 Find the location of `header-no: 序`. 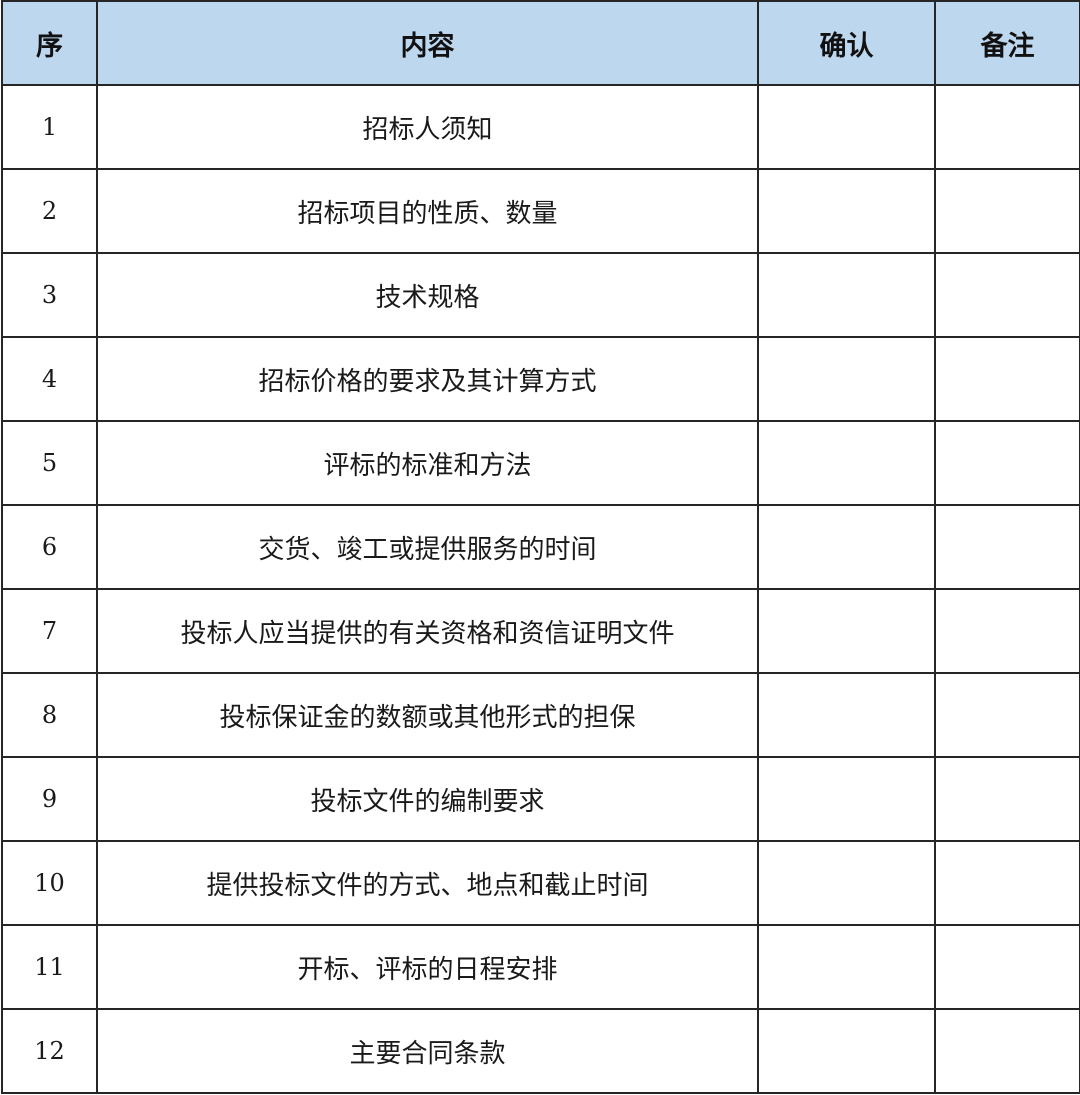

header-no: 序 is located at coordinates (49, 43).